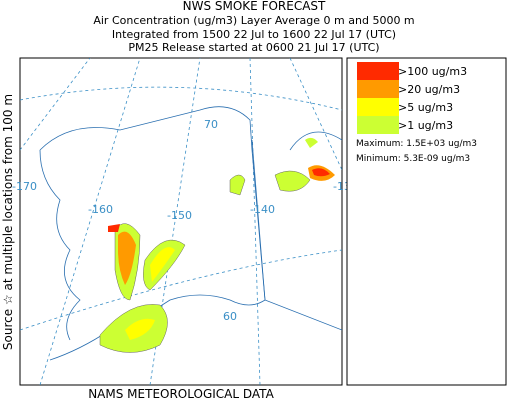 This screenshot has height=405, width=509. Describe the element at coordinates (412, 98) in the screenshot. I see `legend: >100 ug/m3 >20 ug/m3 >5 ug/m3 >1 ug/m3` at that location.